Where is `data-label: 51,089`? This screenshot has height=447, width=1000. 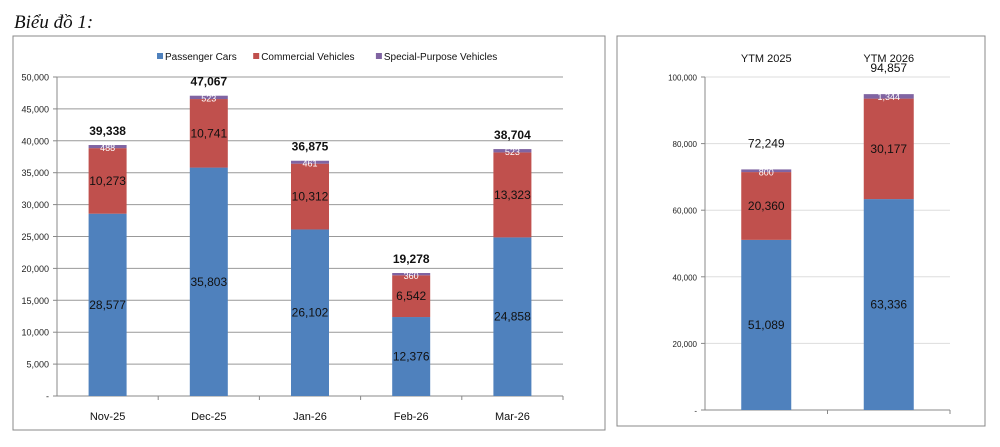
data-label: 51,089 is located at coordinates (766, 325).